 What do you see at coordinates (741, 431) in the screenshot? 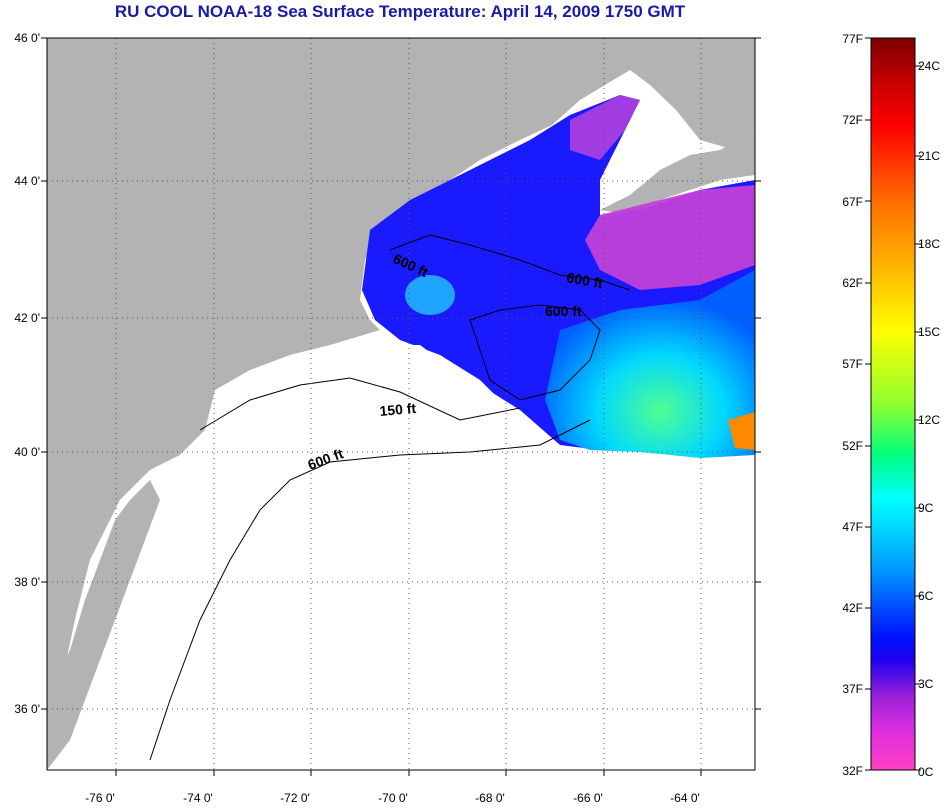
I see `sst-warm-eddy` at bounding box center [741, 431].